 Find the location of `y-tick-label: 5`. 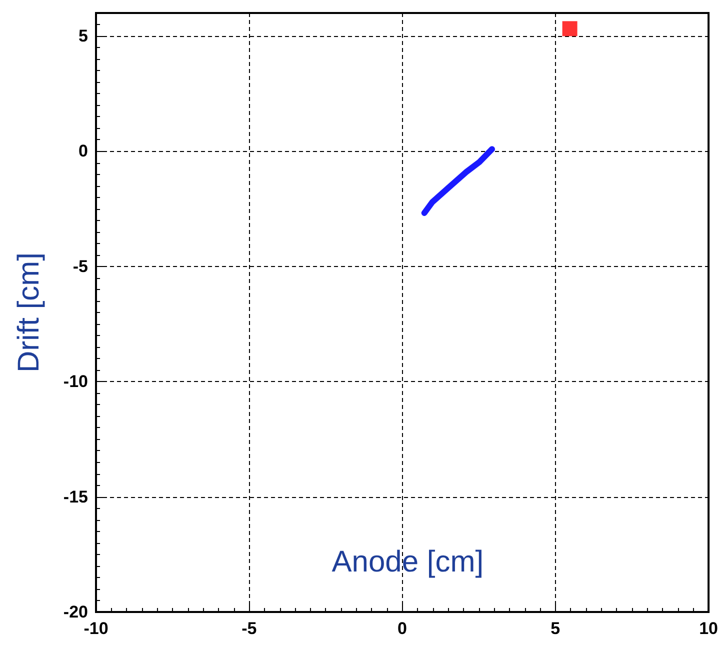

y-tick-label: 5 is located at coordinates (83, 36).